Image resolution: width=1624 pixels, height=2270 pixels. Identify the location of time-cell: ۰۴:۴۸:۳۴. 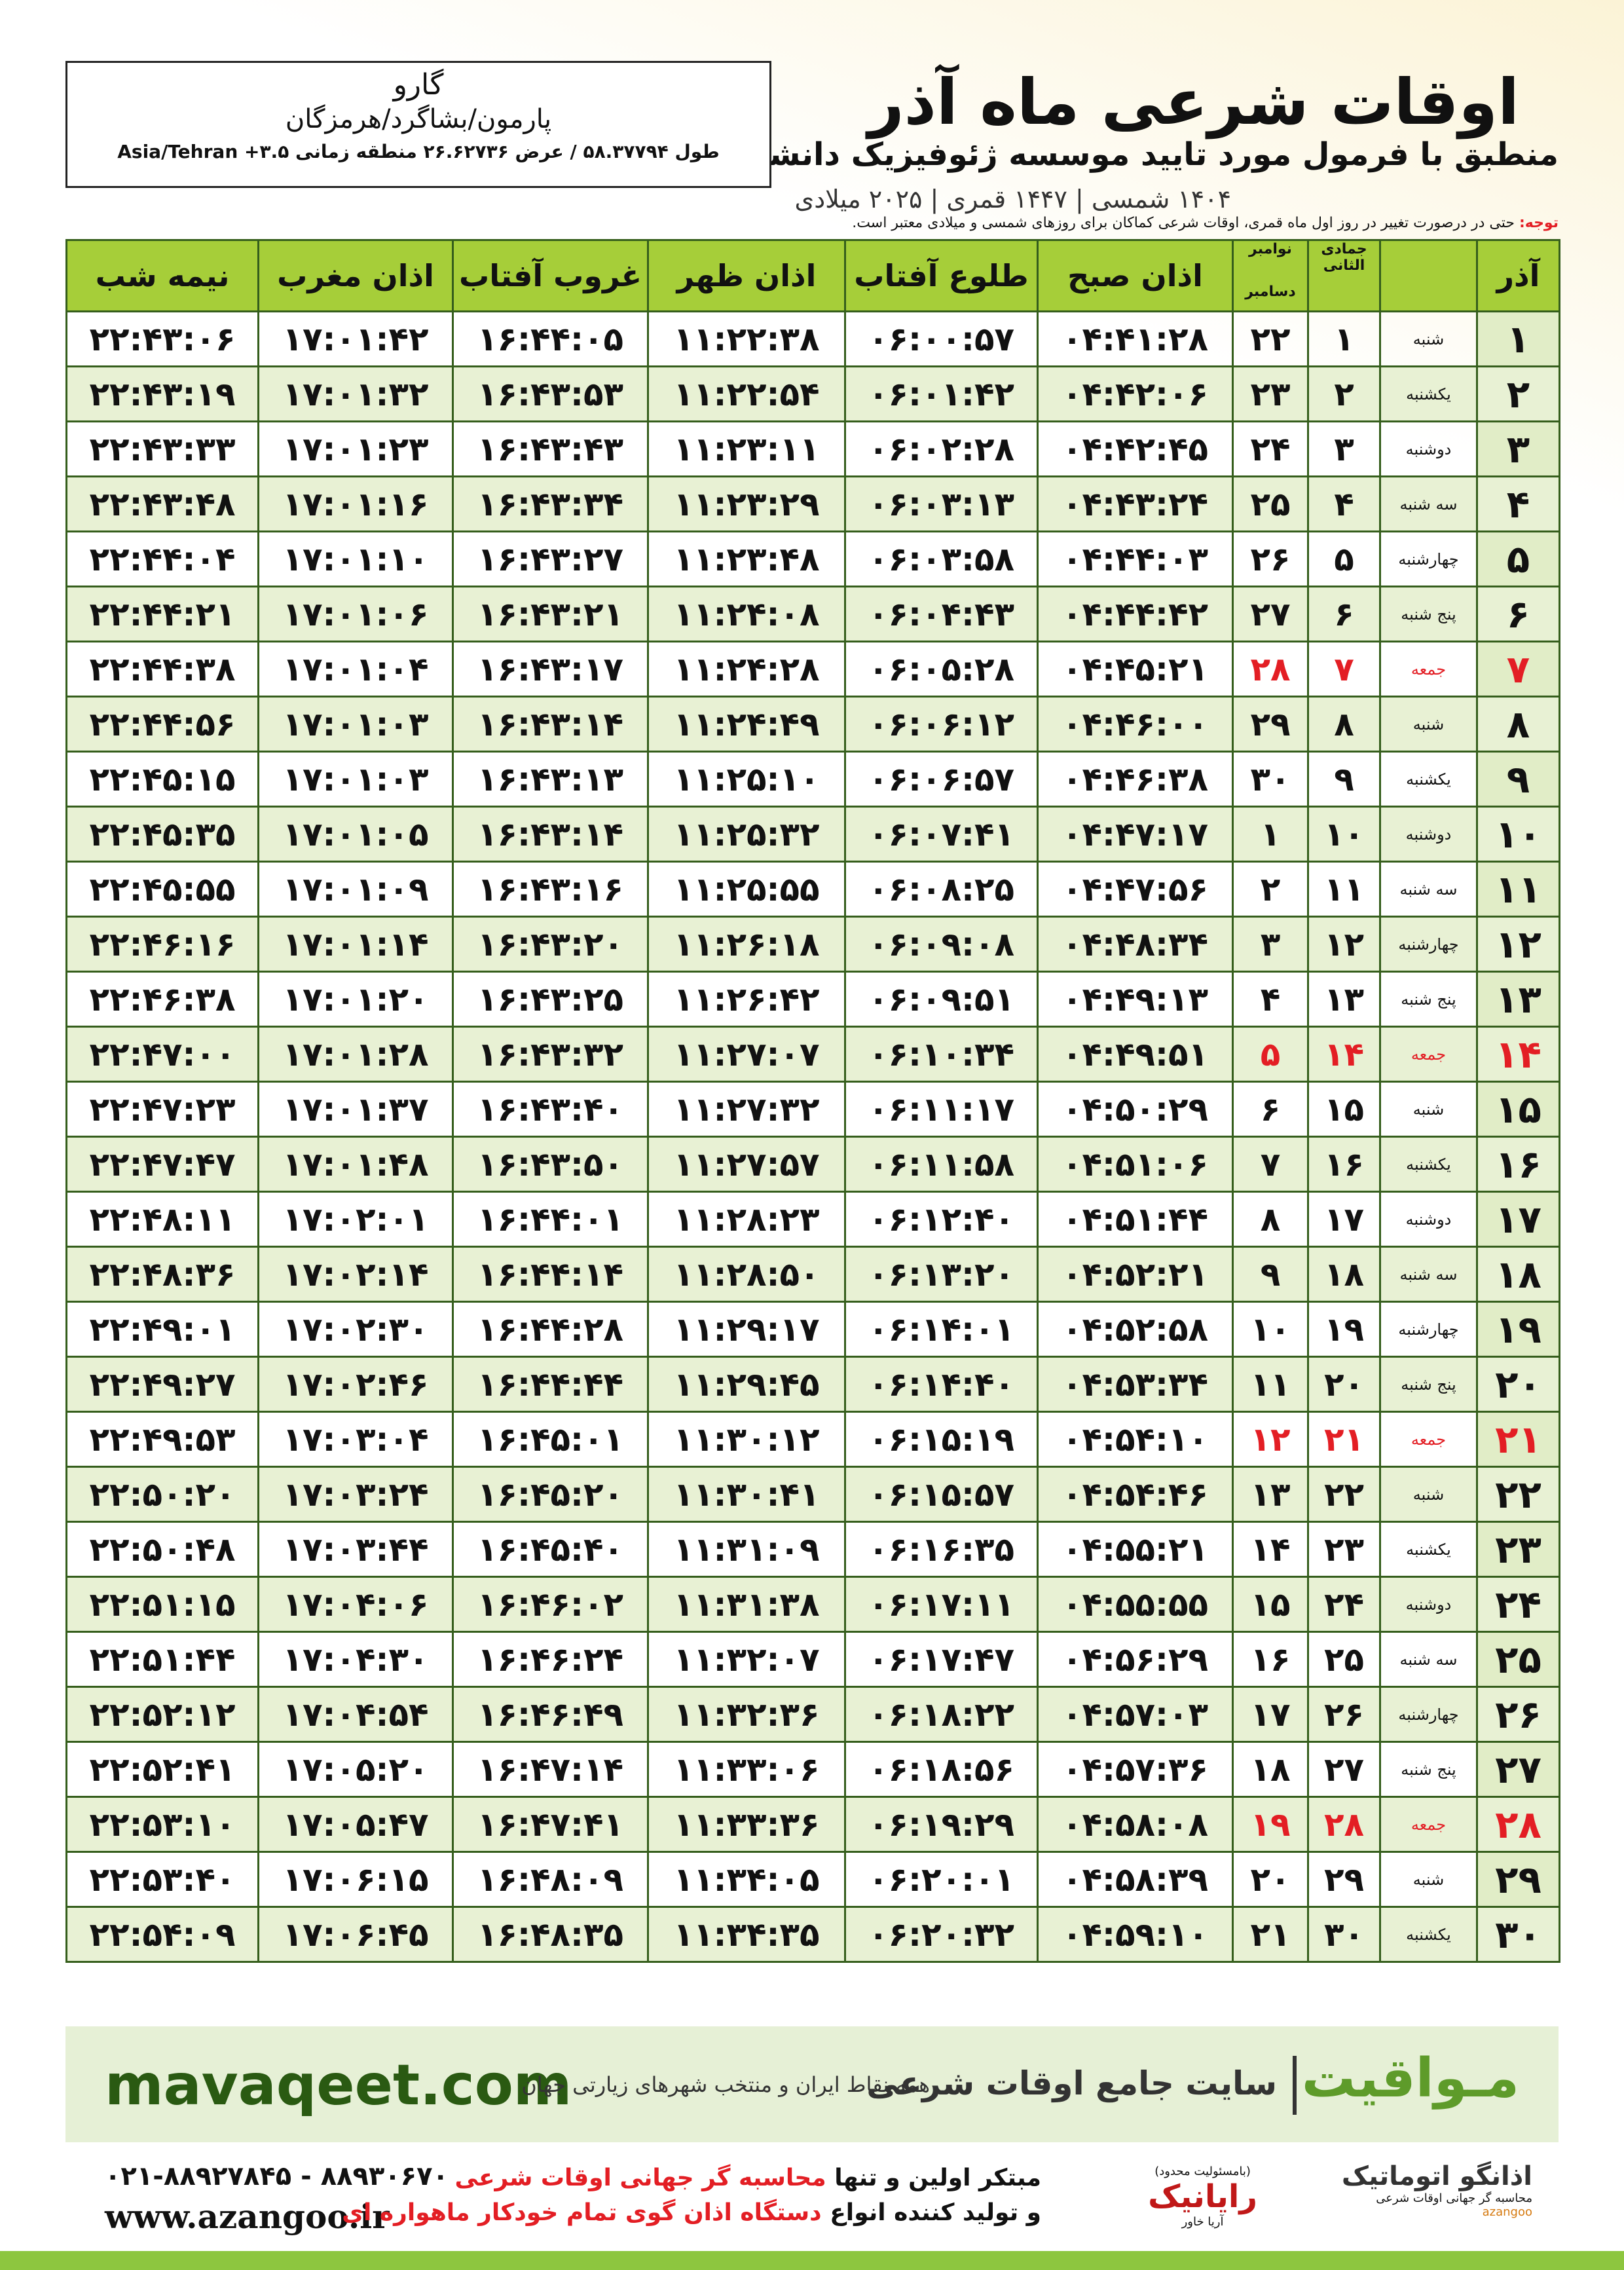
(1135, 944).